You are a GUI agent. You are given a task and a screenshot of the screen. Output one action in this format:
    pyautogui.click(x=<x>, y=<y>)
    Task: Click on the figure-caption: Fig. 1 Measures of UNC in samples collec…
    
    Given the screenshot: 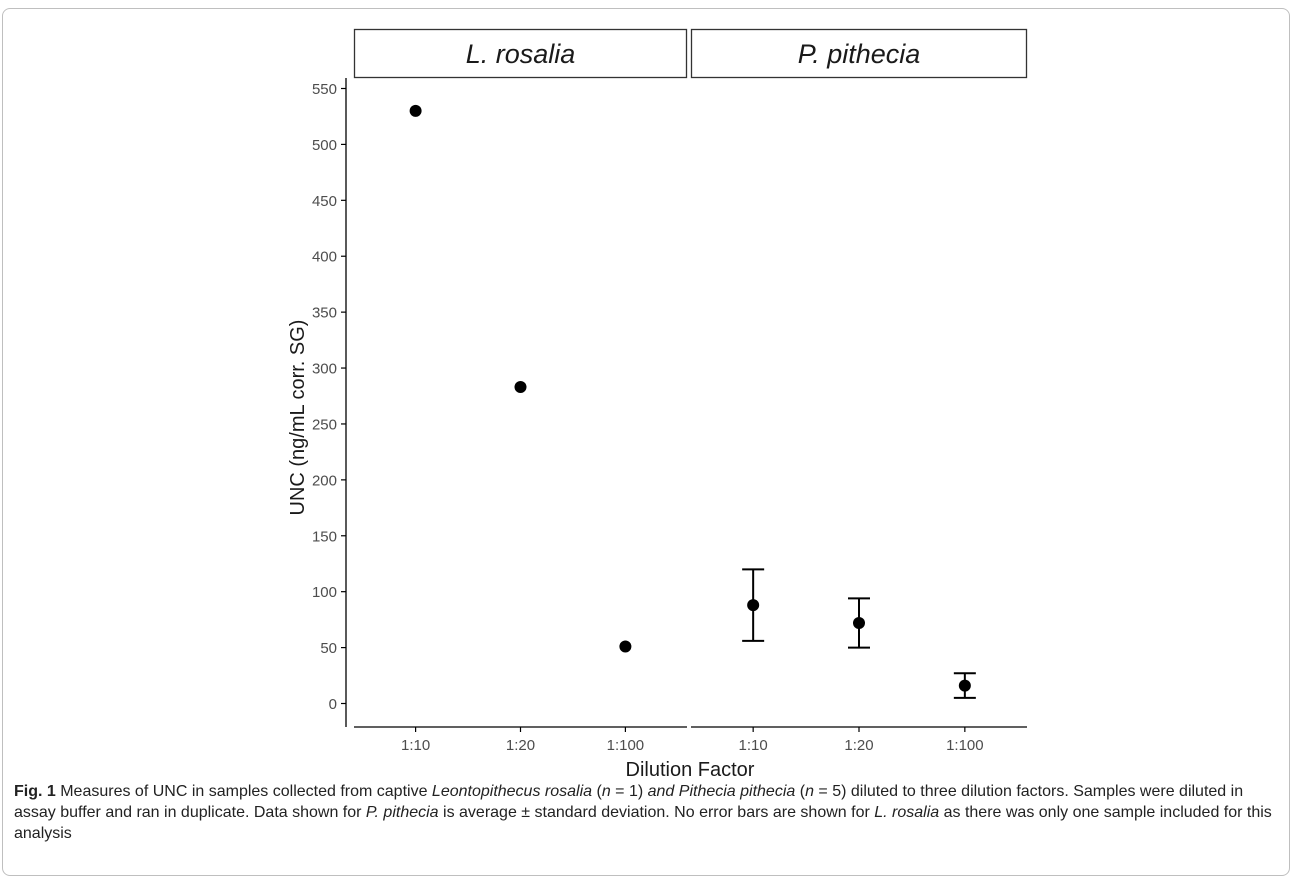 What is the action you would take?
    pyautogui.click(x=645, y=812)
    